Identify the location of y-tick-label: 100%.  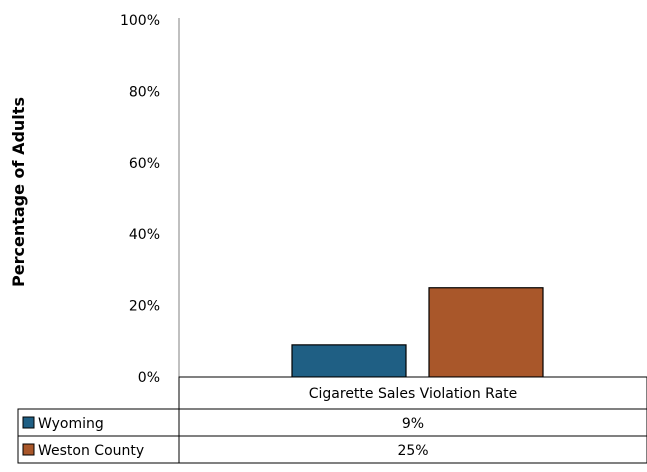
(140, 21).